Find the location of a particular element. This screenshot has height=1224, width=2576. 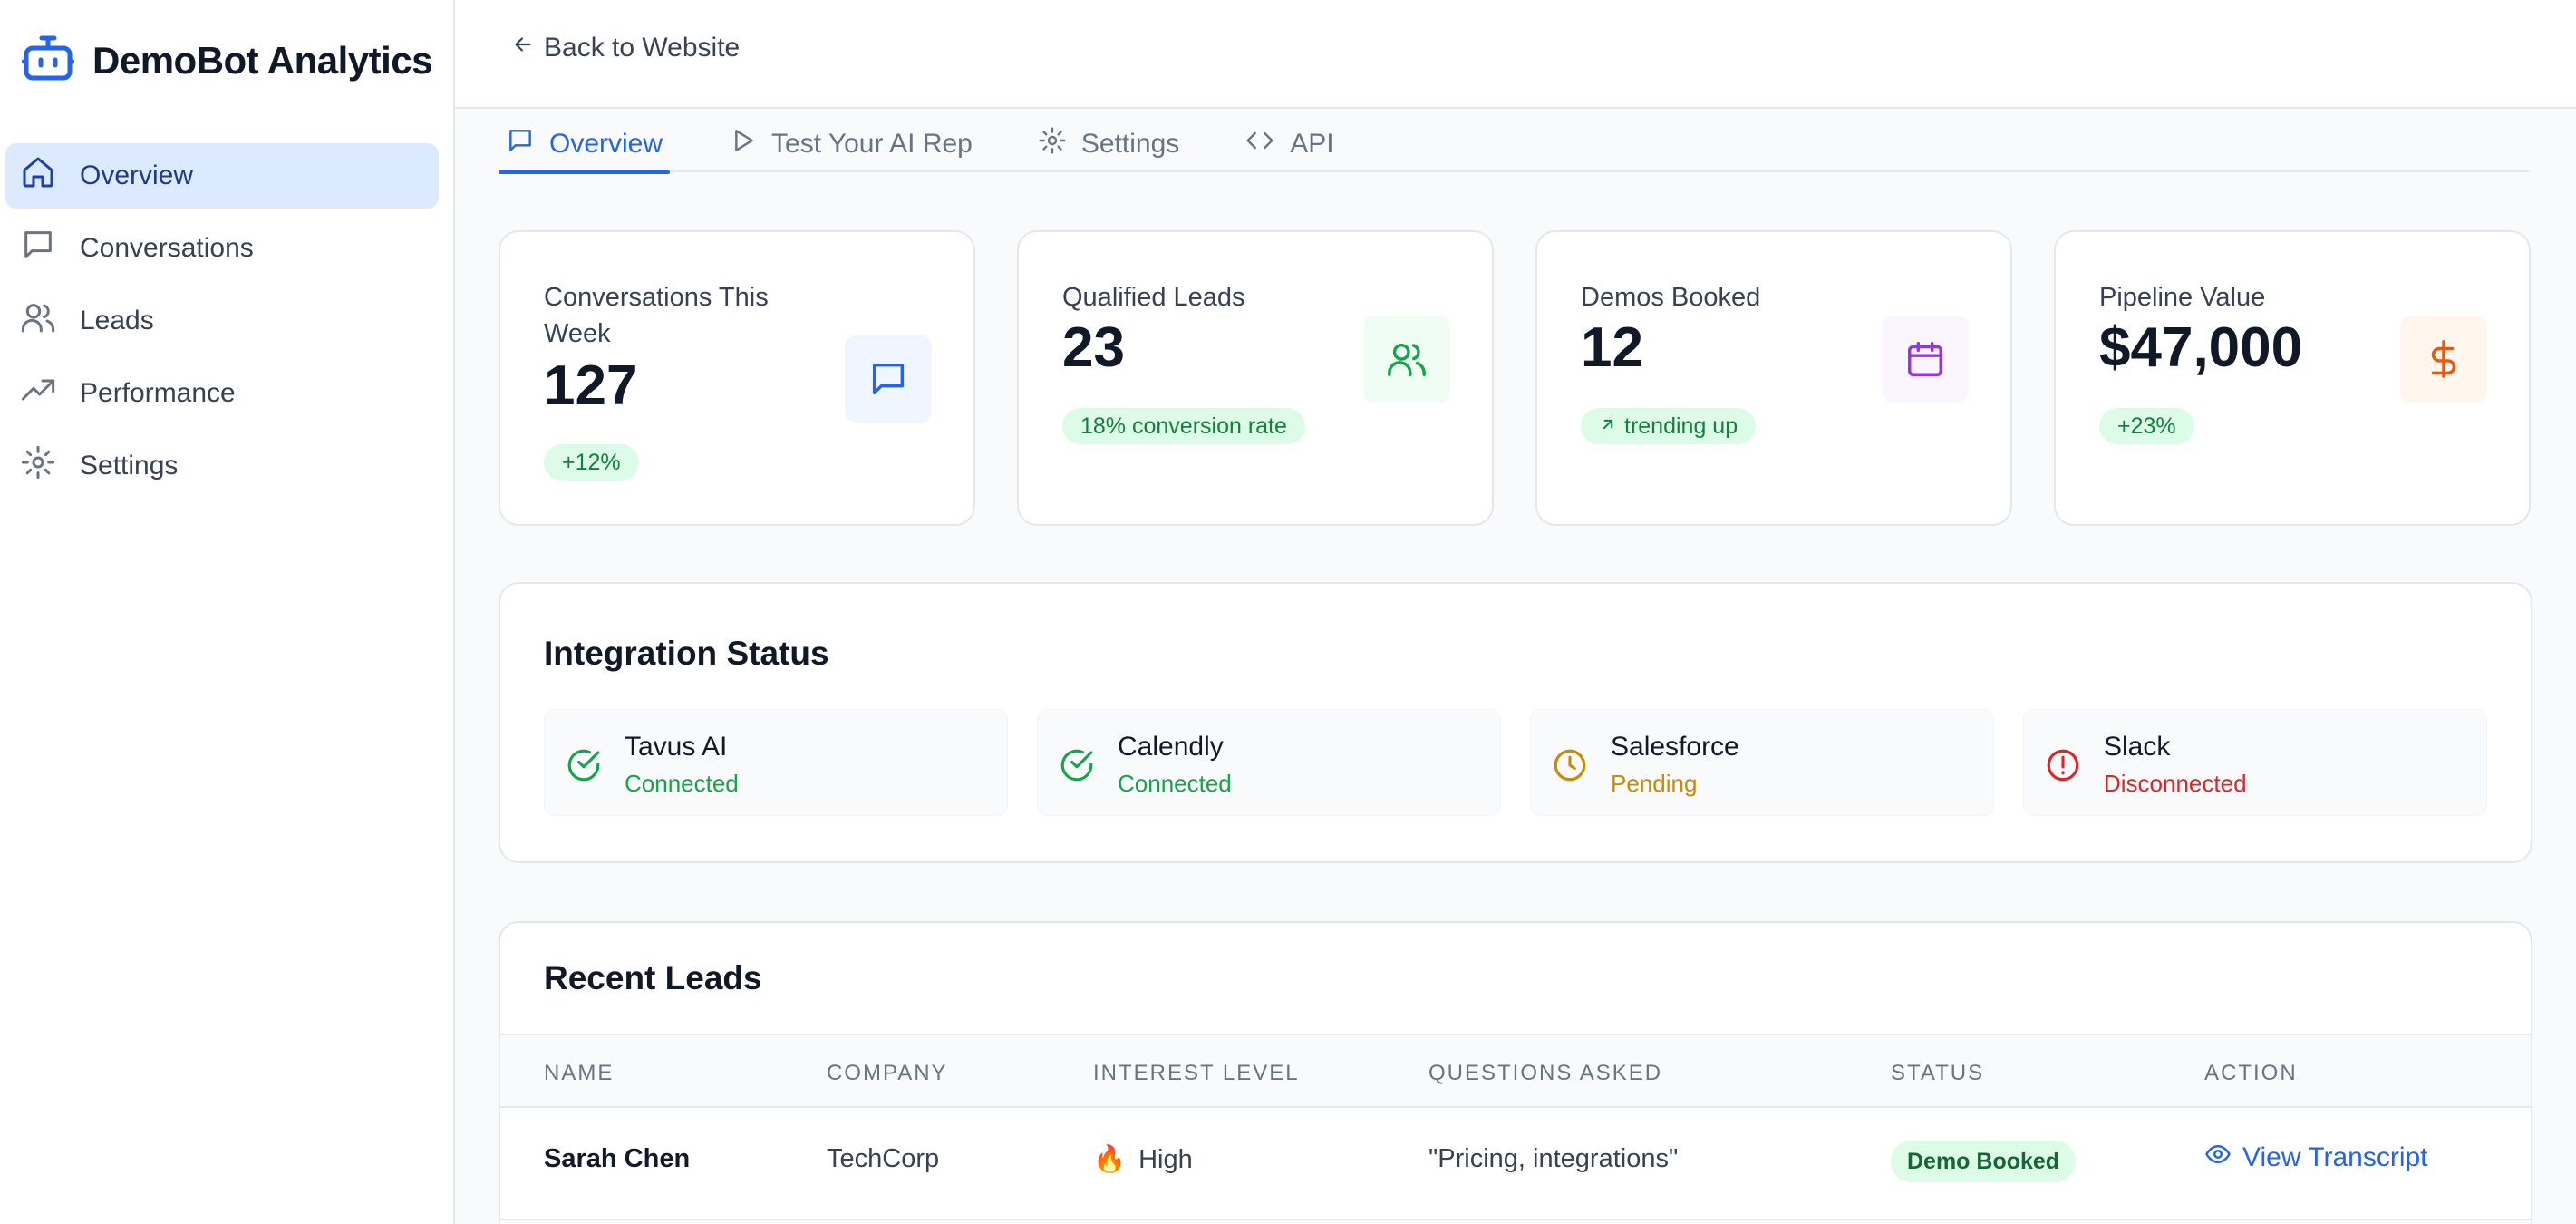

lead-interest: 🔥 High is located at coordinates (1143, 1159).